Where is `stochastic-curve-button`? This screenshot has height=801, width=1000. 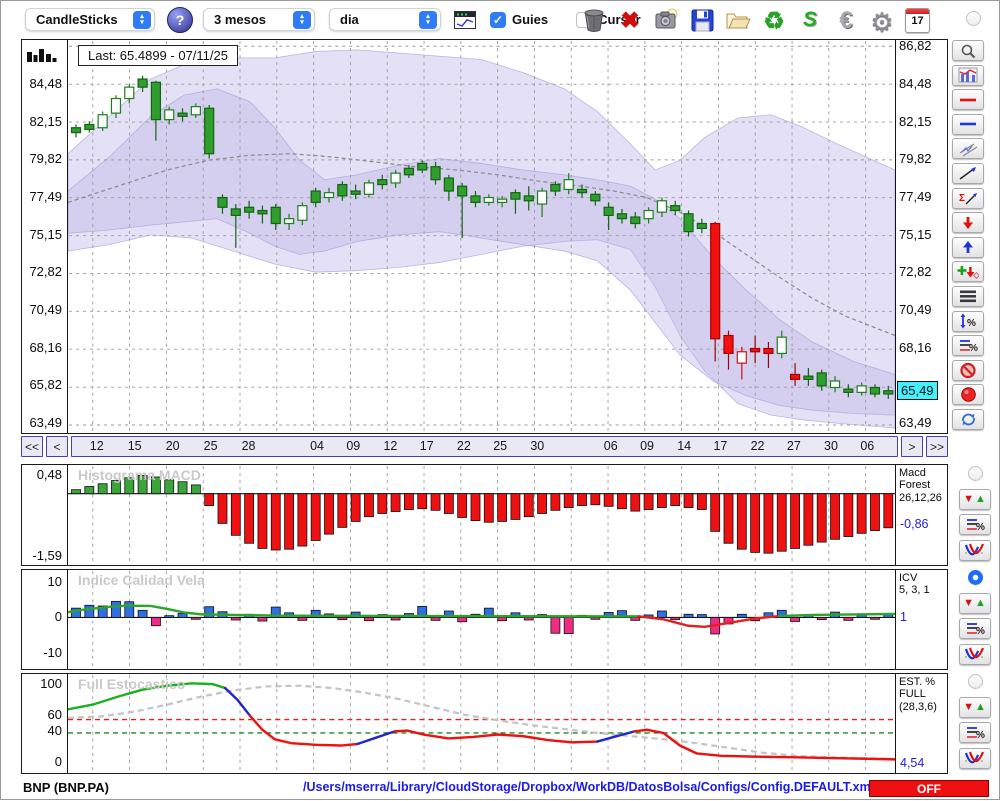
stochastic-curve-button is located at coordinates (975, 758).